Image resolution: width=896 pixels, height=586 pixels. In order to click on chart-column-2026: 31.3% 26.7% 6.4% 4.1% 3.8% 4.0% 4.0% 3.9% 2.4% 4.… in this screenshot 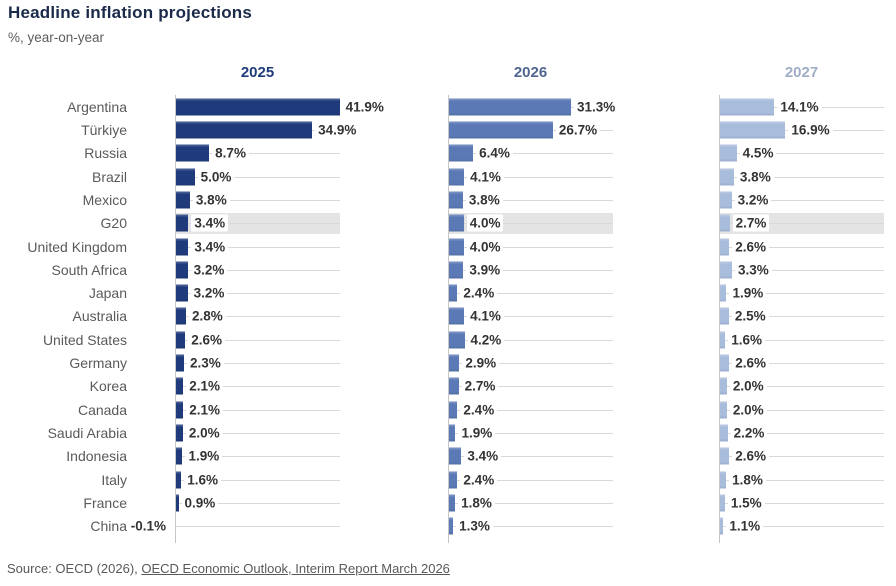, I will do `click(533, 319)`.